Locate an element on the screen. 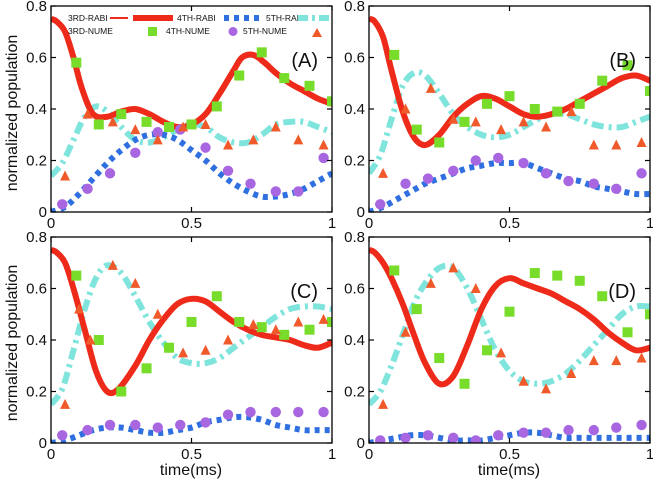  y-tick-label: 0.2 is located at coordinates (354, 392).